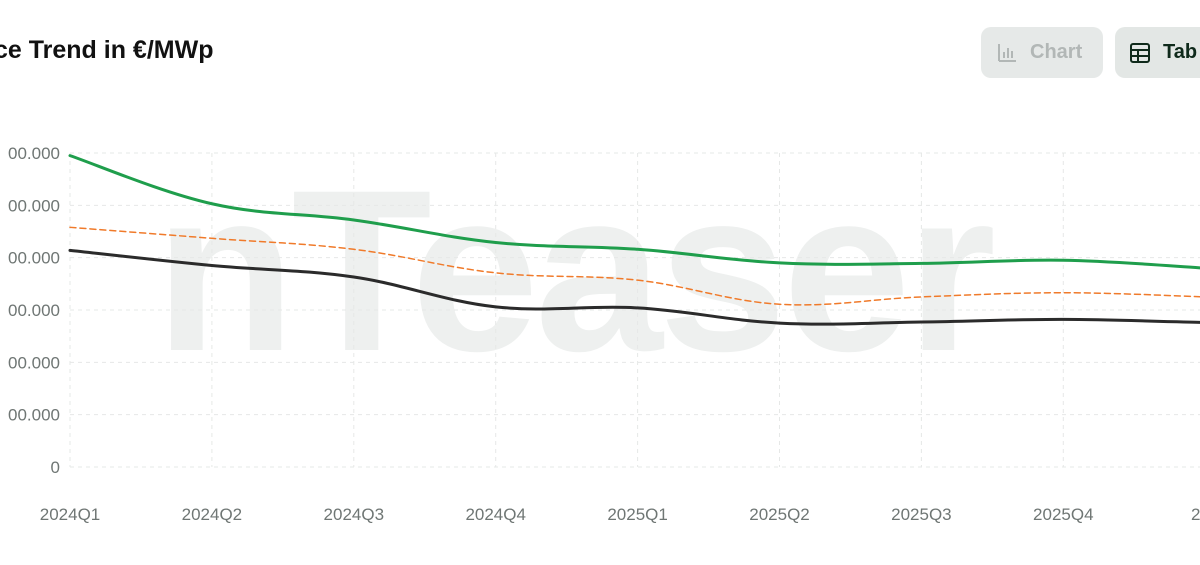 This screenshot has width=1200, height=565. What do you see at coordinates (212, 514) in the screenshot?
I see `x-tick-label: 2024Q2` at bounding box center [212, 514].